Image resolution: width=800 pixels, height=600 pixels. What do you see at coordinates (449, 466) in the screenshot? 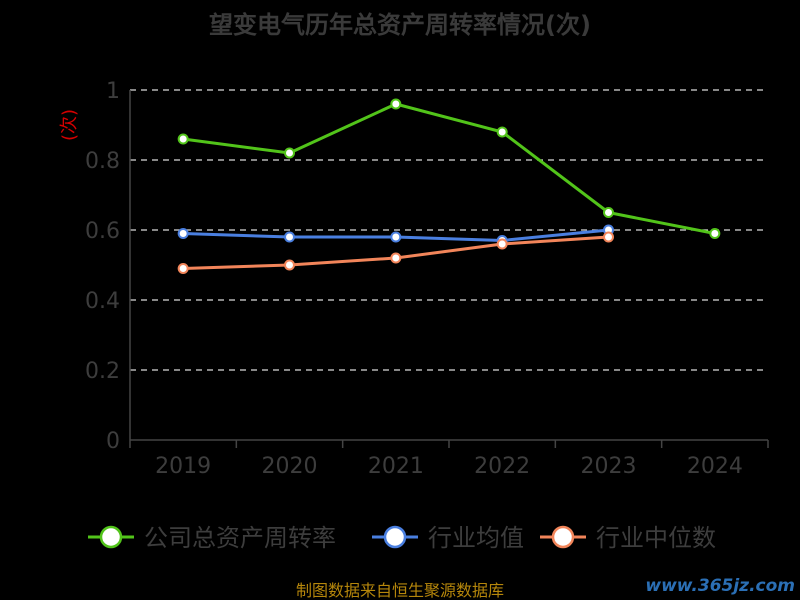
I see `x-tick-labels: 2019 2020 2021 2022 2023 2024` at bounding box center [449, 466].